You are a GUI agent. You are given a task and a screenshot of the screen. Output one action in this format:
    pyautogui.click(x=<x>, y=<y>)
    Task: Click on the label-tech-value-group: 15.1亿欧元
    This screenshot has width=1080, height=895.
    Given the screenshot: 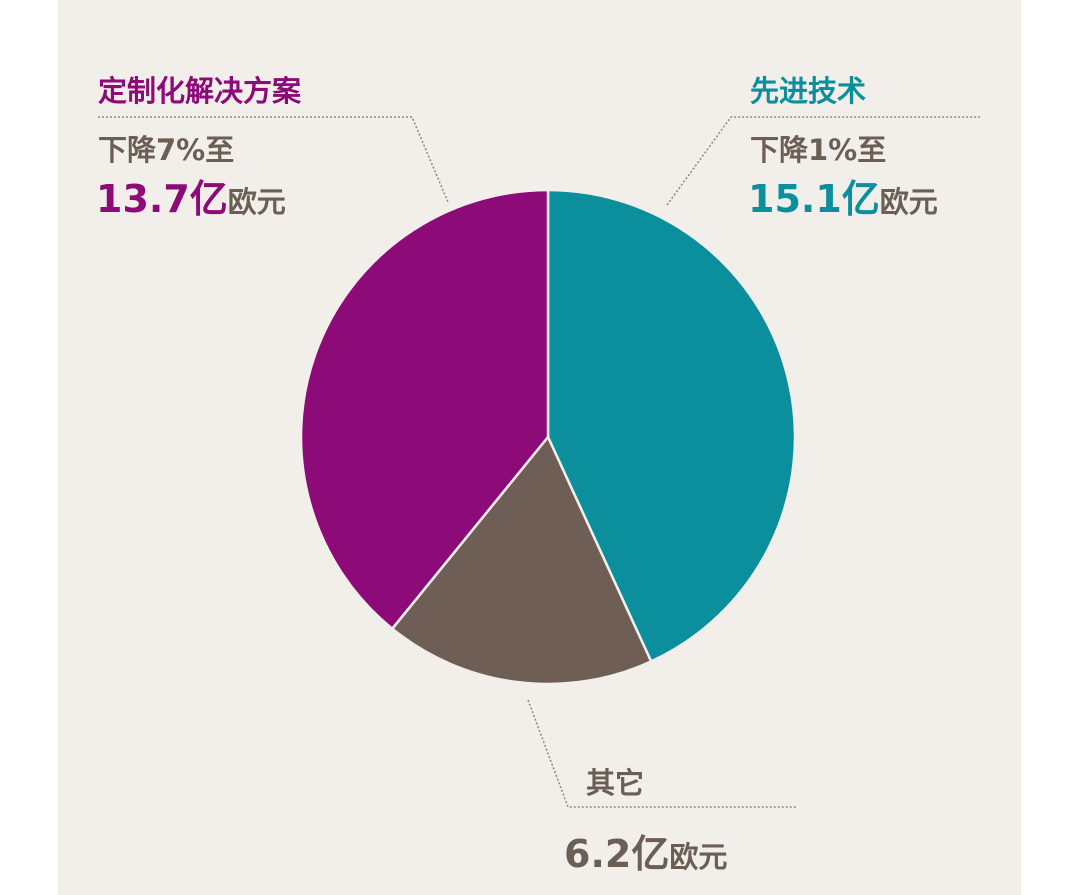 What is the action you would take?
    pyautogui.click(x=843, y=195)
    